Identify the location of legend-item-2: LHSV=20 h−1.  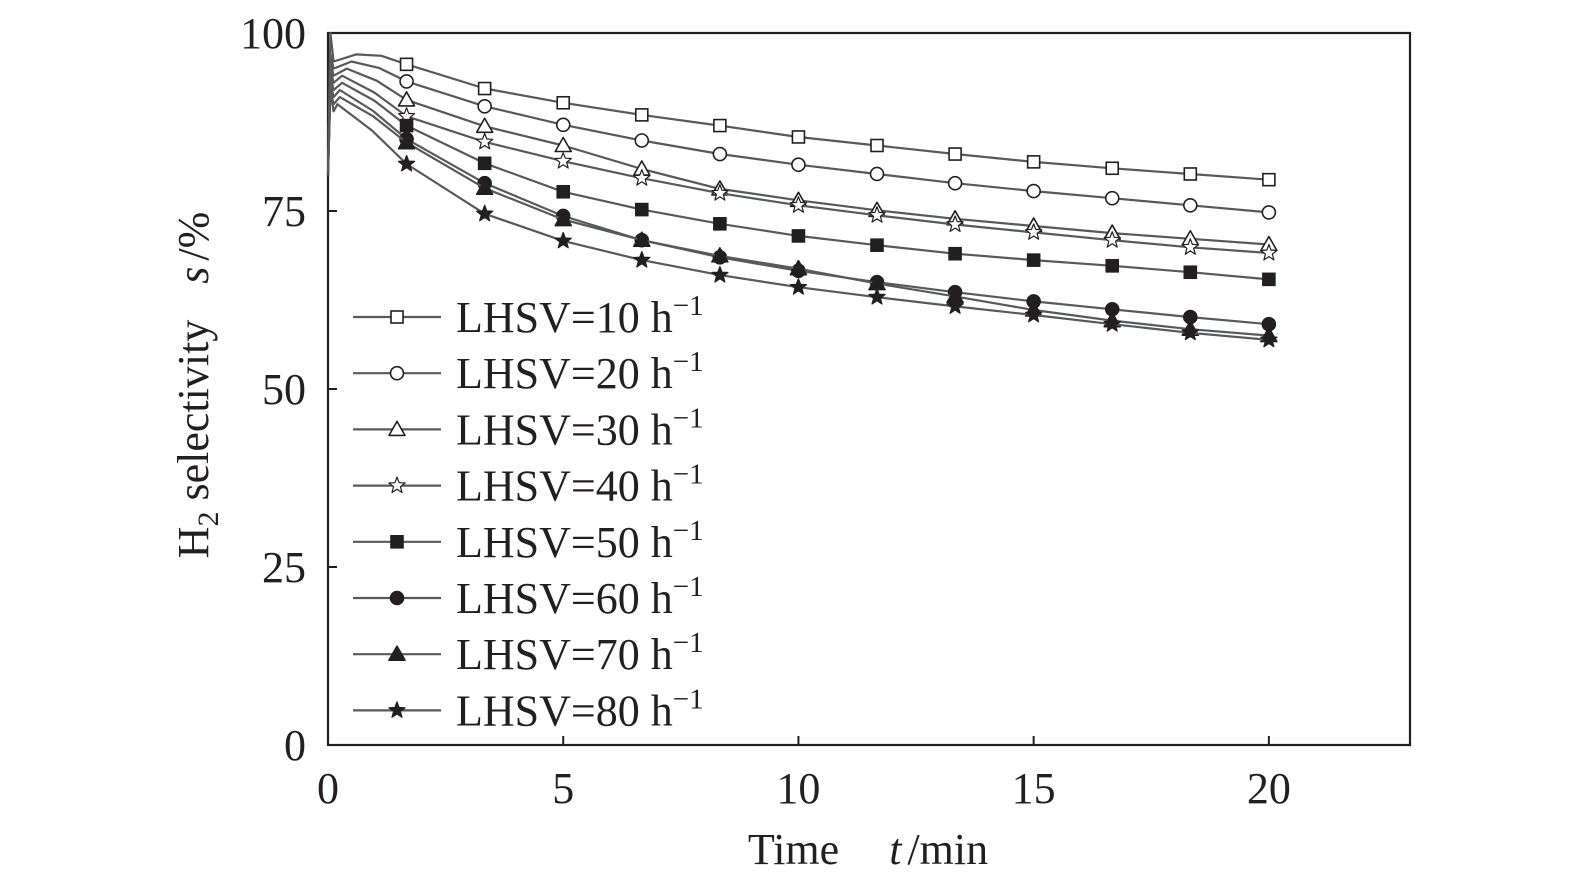
(528, 372).